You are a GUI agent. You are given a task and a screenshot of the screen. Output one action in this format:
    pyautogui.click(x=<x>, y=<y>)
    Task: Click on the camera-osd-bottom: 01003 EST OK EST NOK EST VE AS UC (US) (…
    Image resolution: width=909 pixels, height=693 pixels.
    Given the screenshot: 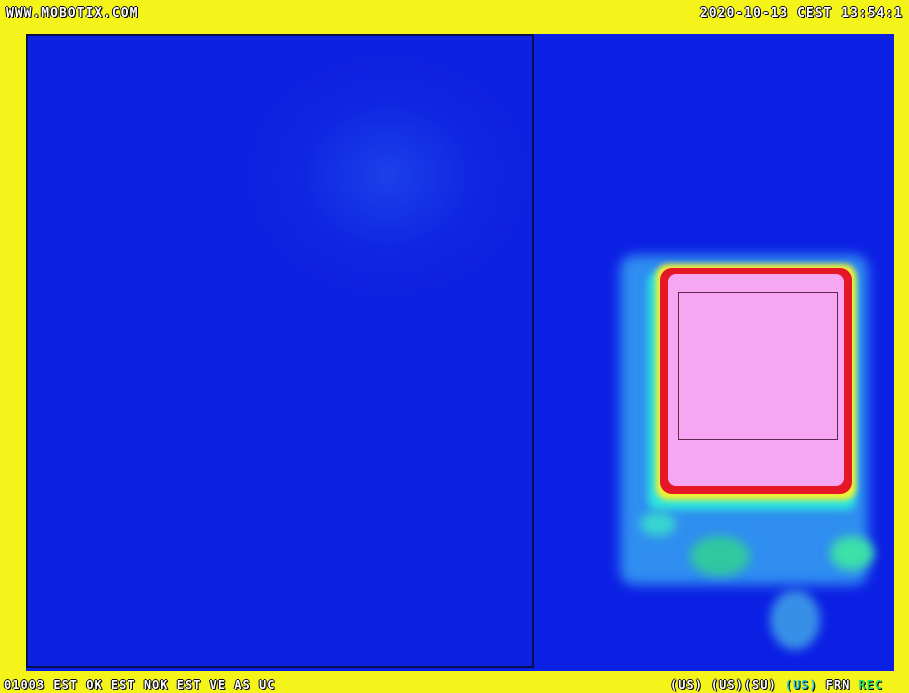 What is the action you would take?
    pyautogui.click(x=454, y=684)
    